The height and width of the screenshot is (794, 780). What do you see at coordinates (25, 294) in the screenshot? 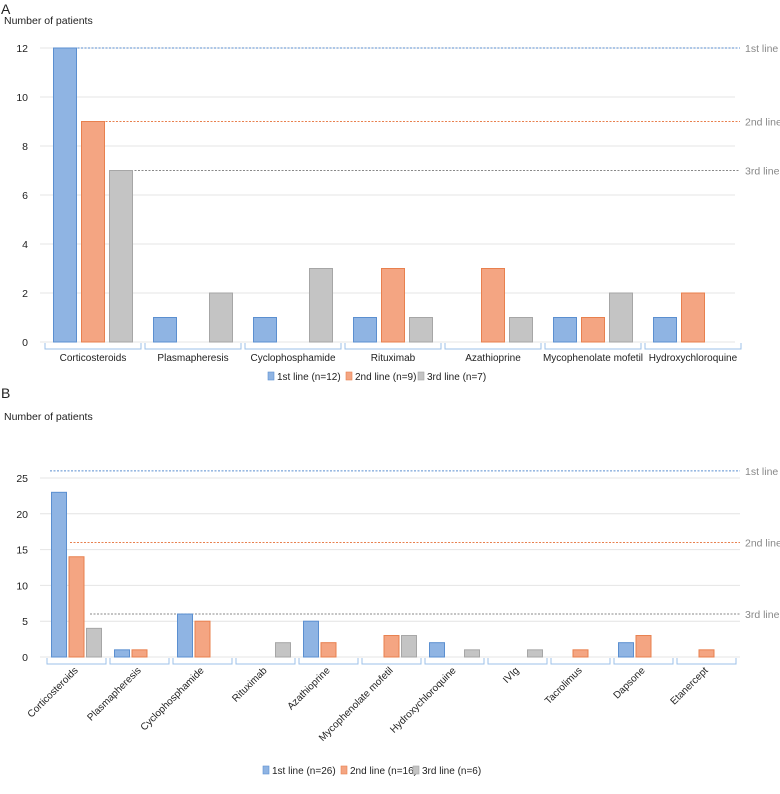
I see `y-tick-label: 2` at bounding box center [25, 294].